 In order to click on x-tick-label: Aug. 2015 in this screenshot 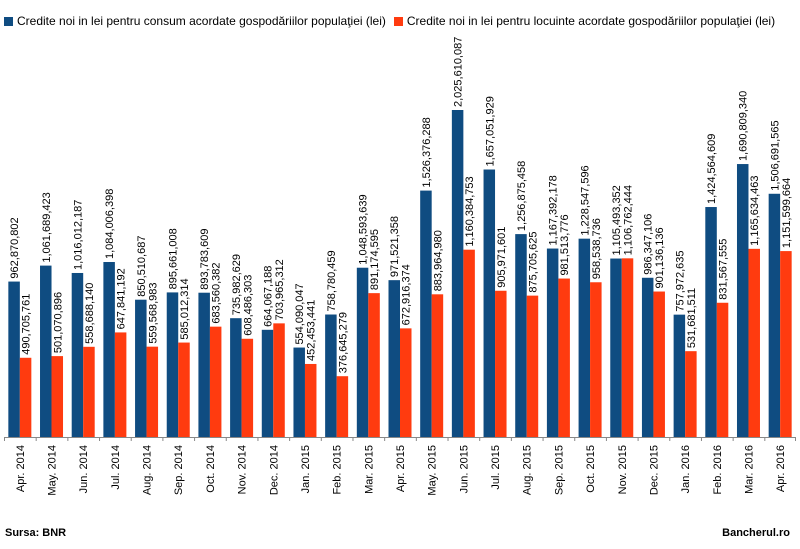, I will do `click(528, 470)`.